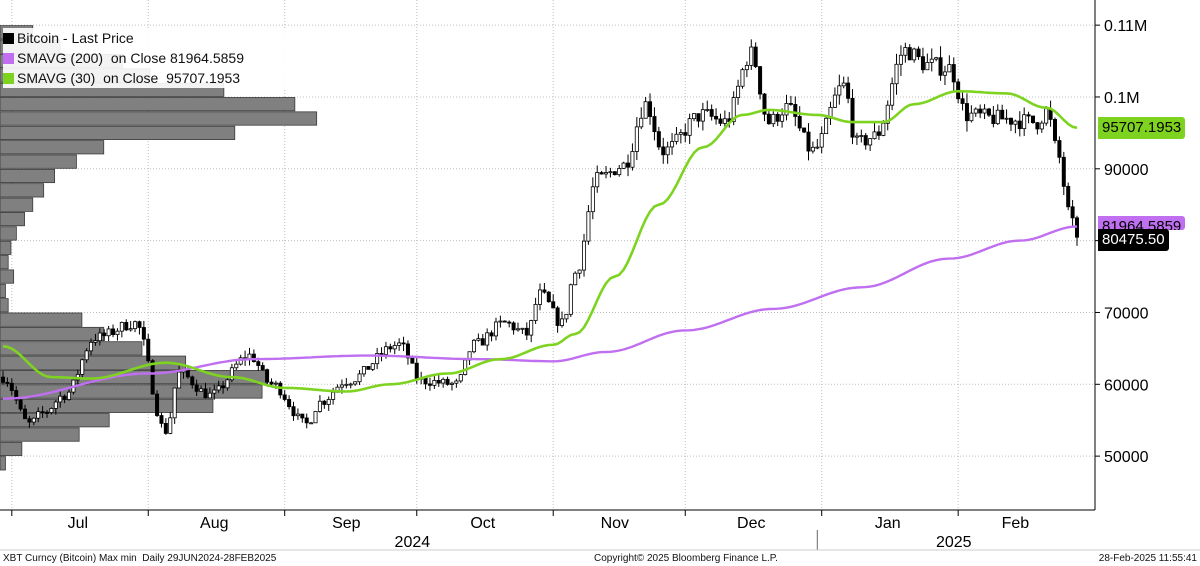  Describe the element at coordinates (130, 58) in the screenshot. I see `legend-label-sma200: SMAVG (200) on Close 81964.5859` at that location.